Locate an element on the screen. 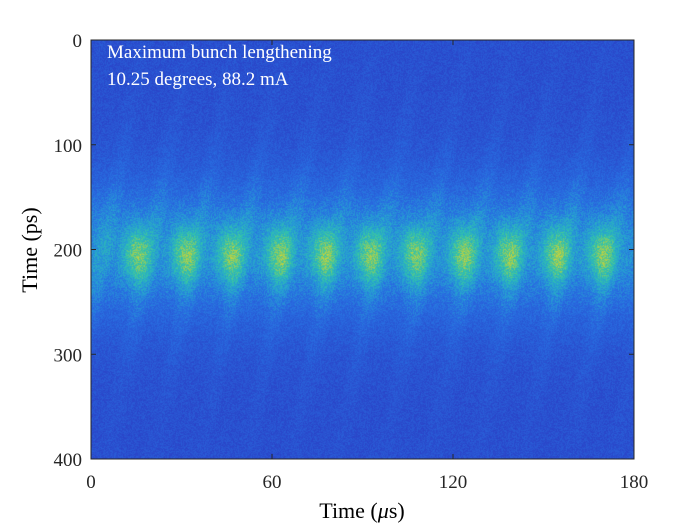 The width and height of the screenshot is (700, 525). x-axis-label: Time (μs) is located at coordinates (361, 510).